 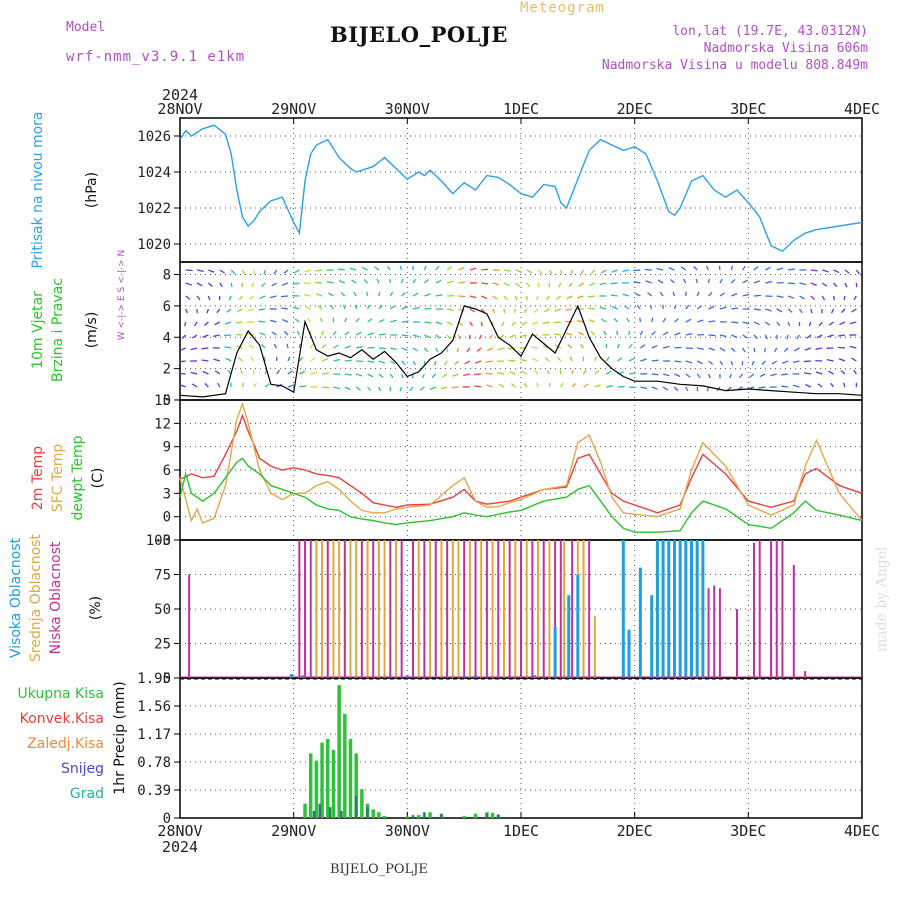 What do you see at coordinates (562, 8) in the screenshot?
I see `product-title: Meteogram` at bounding box center [562, 8].